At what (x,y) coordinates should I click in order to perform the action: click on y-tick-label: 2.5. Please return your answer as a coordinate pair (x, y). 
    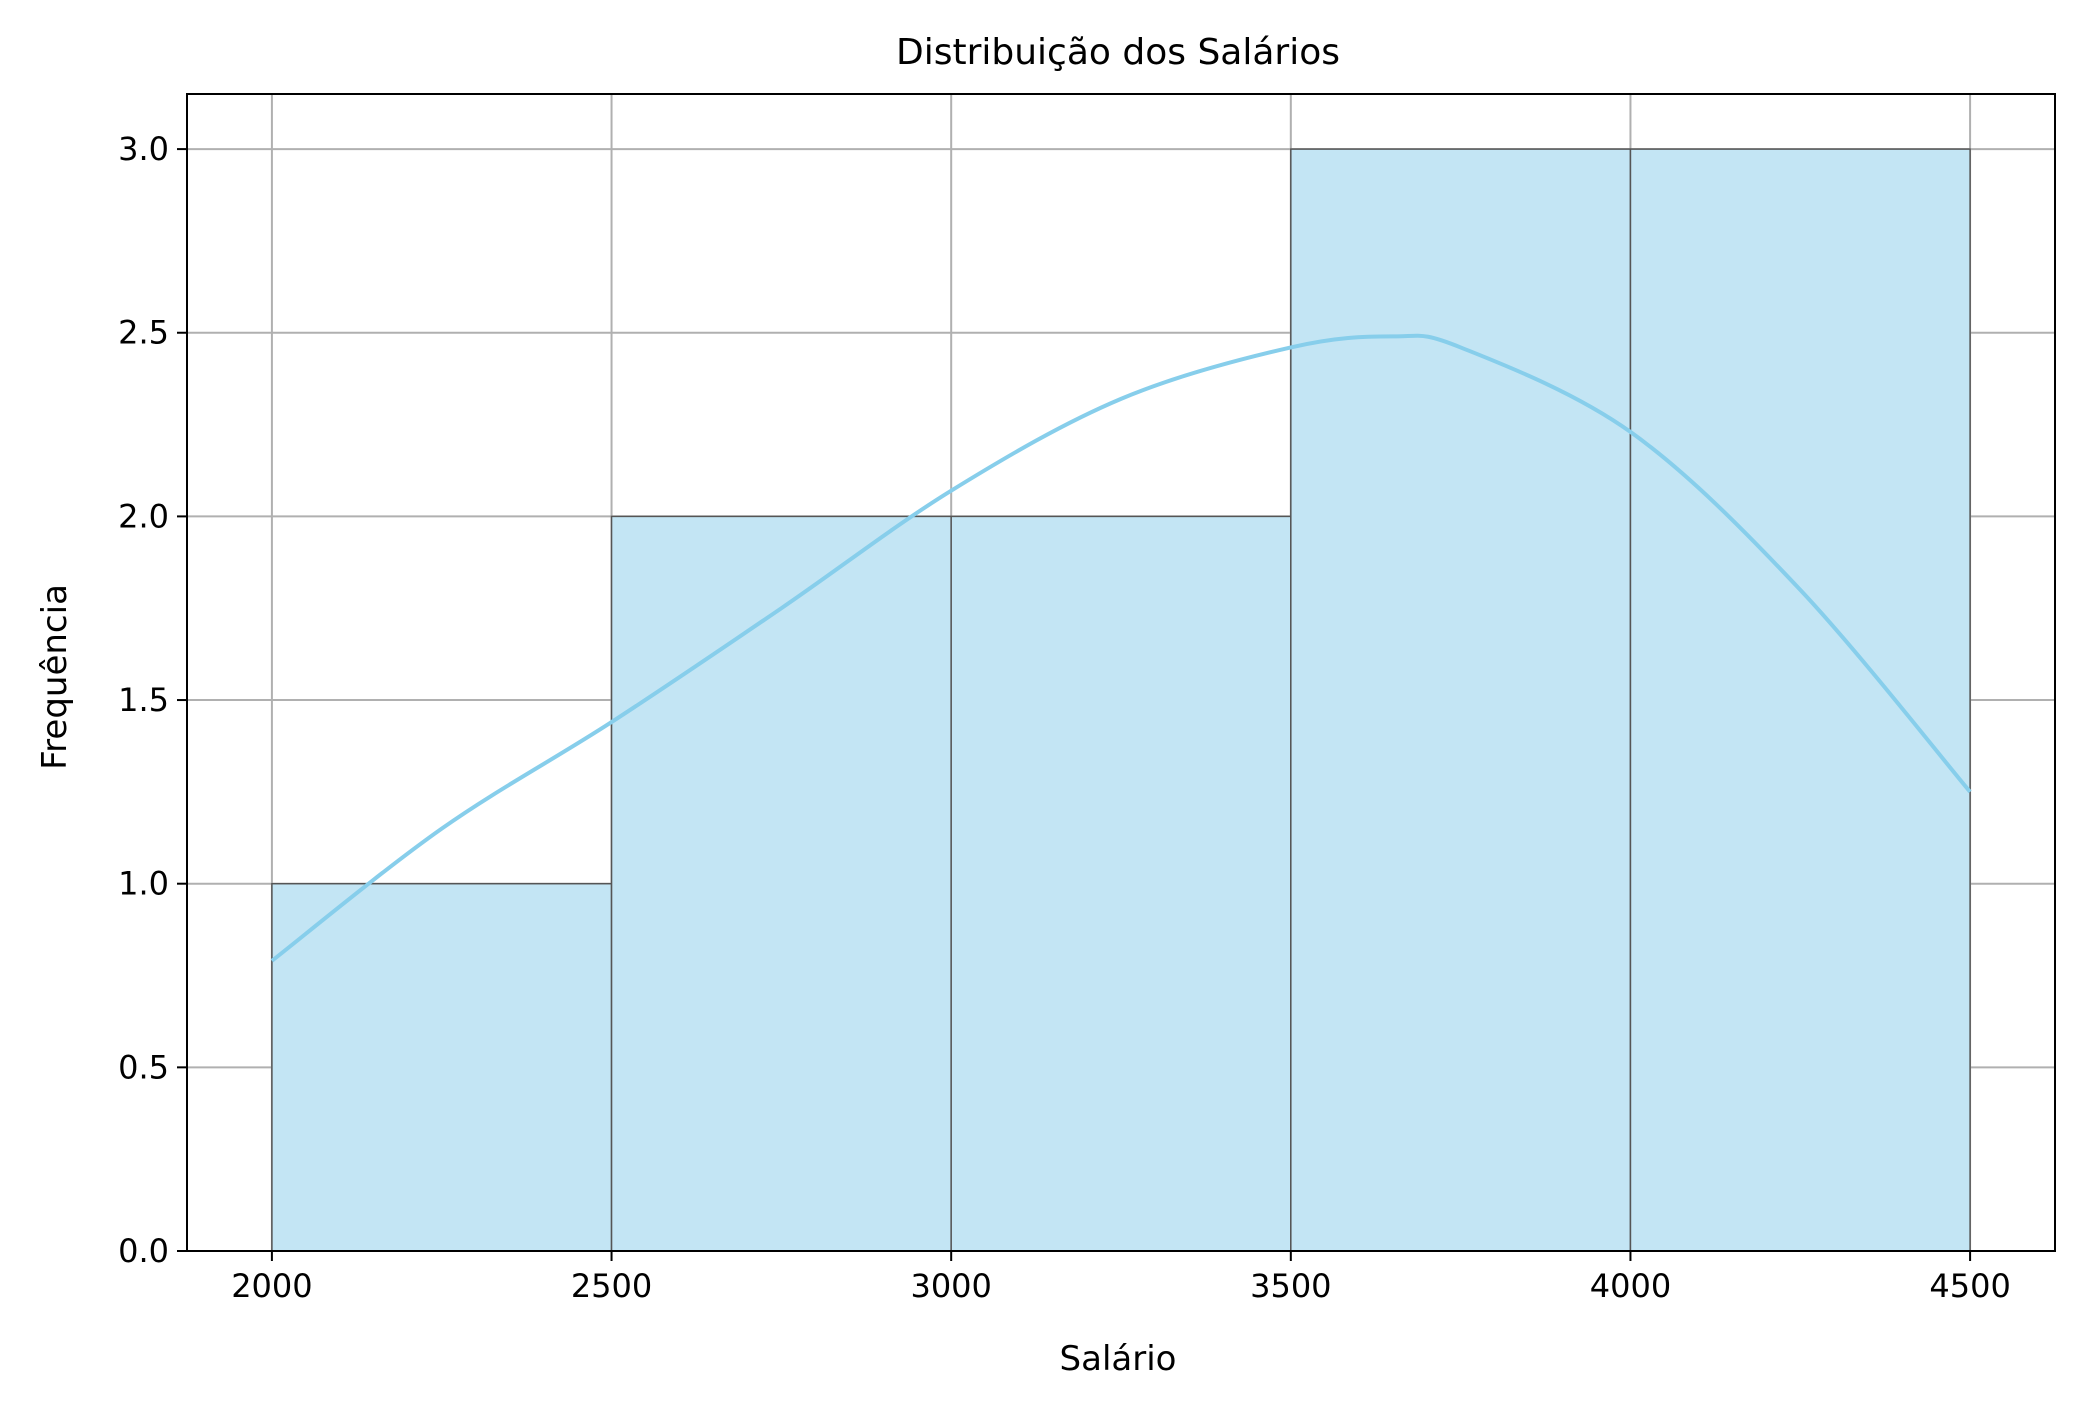
    Looking at the image, I should click on (143, 333).